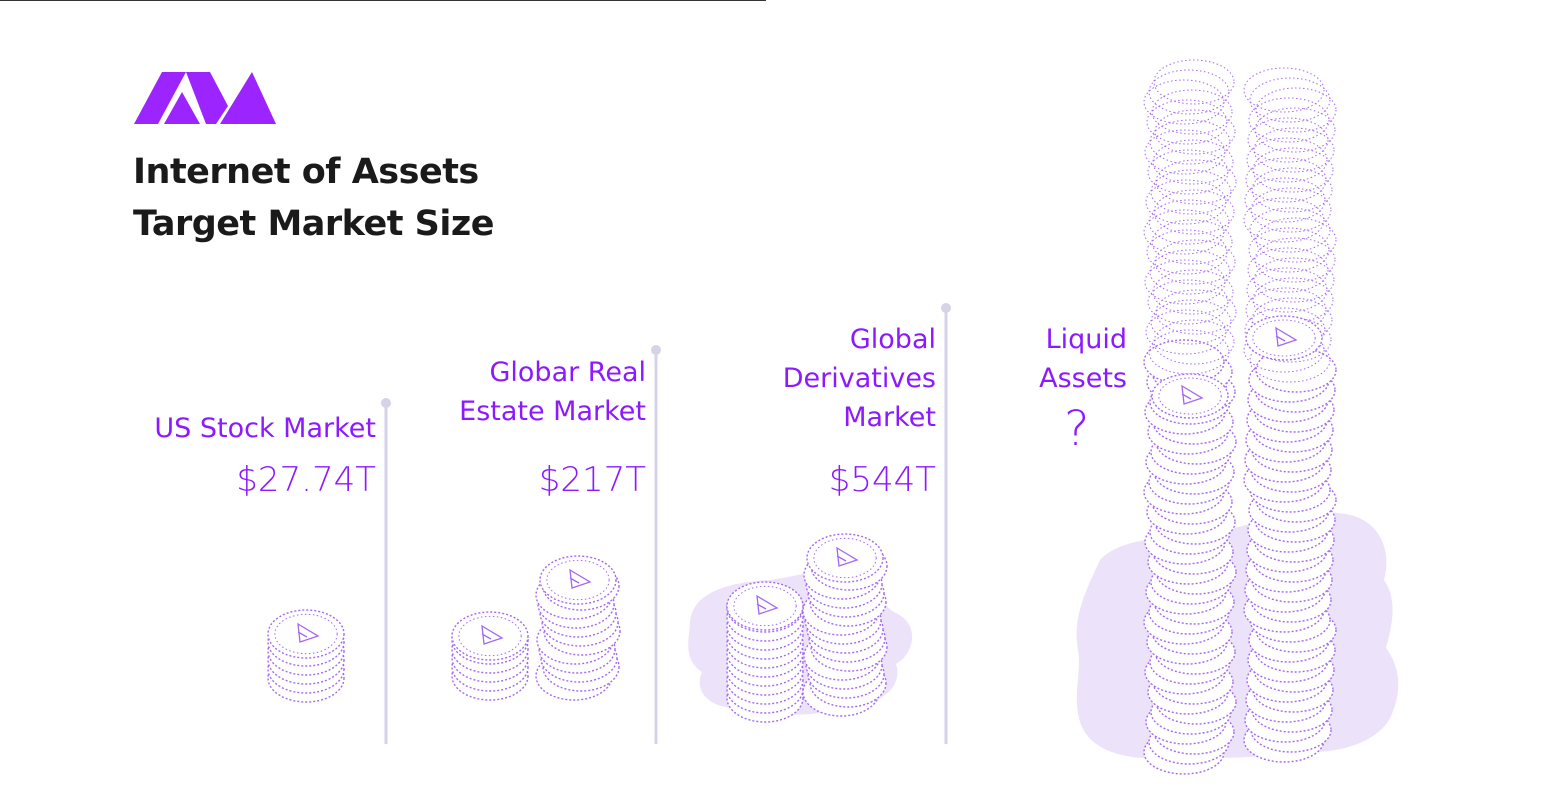  Describe the element at coordinates (552, 392) in the screenshot. I see `market-label-real-estate: Globar Real Estate Market` at that location.